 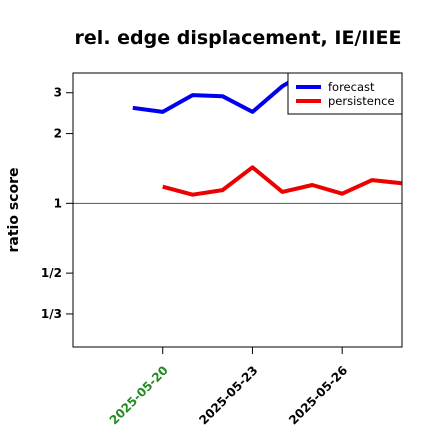 What do you see at coordinates (238, 38) in the screenshot?
I see `chart-title: rel. edge displacement, IE/IIEE` at bounding box center [238, 38].